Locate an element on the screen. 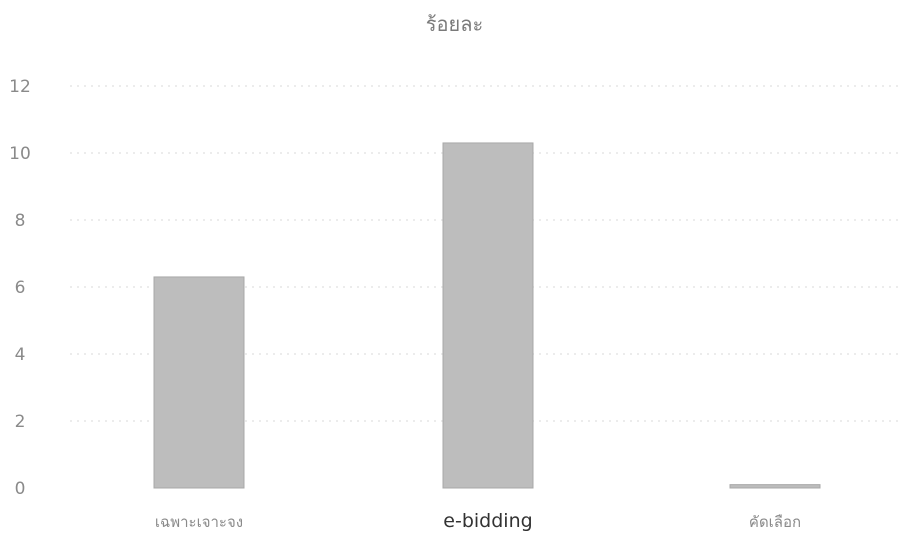 Image resolution: width=909 pixels, height=533 pixels. x-tick-label: เฉพาะเจาะจง is located at coordinates (199, 522).